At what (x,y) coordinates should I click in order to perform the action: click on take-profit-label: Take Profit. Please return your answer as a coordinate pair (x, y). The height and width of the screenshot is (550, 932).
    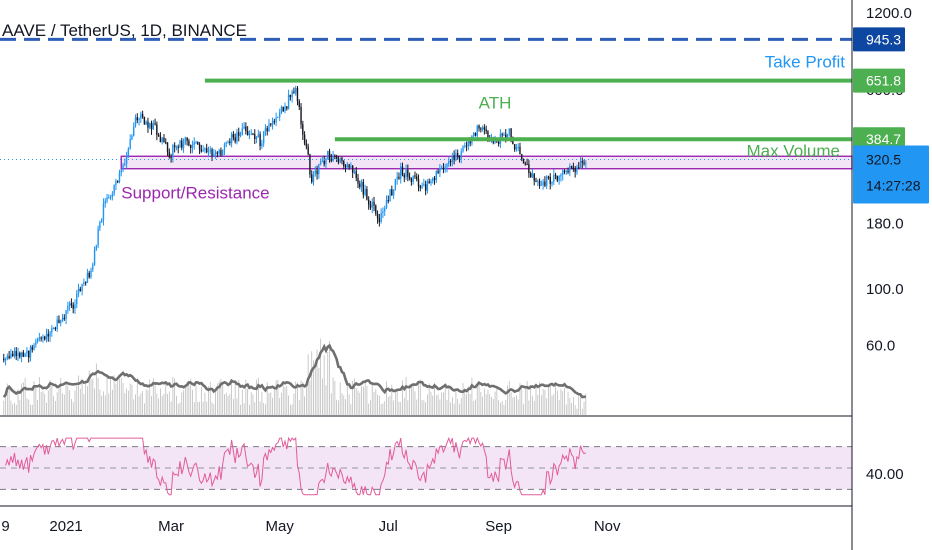
    Looking at the image, I should click on (805, 61).